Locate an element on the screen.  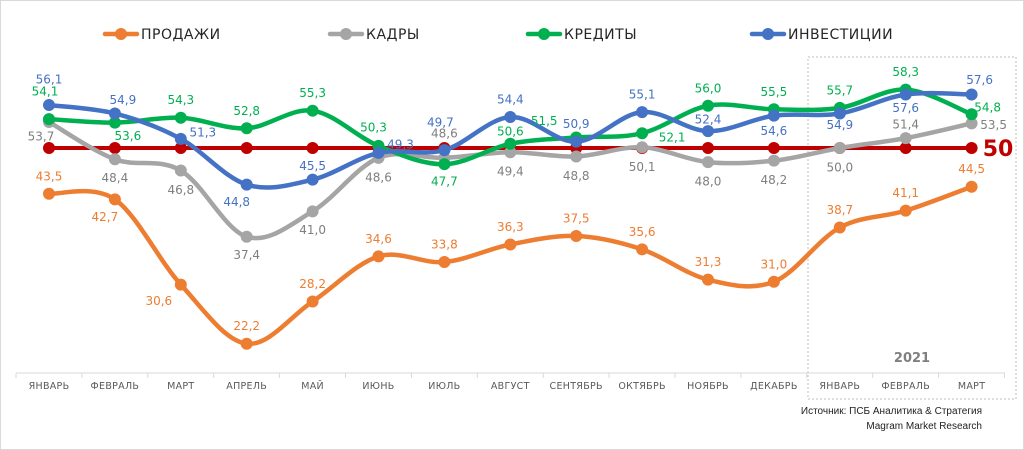
data-label-credit: 47,7 is located at coordinates (444, 182).